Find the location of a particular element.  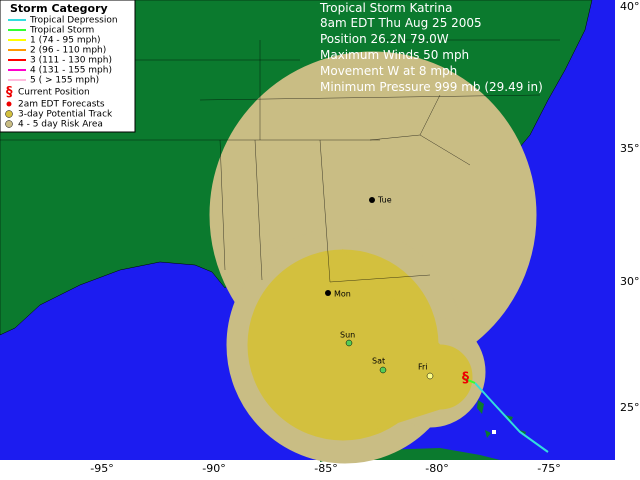

point-label: Tue is located at coordinates (384, 200).